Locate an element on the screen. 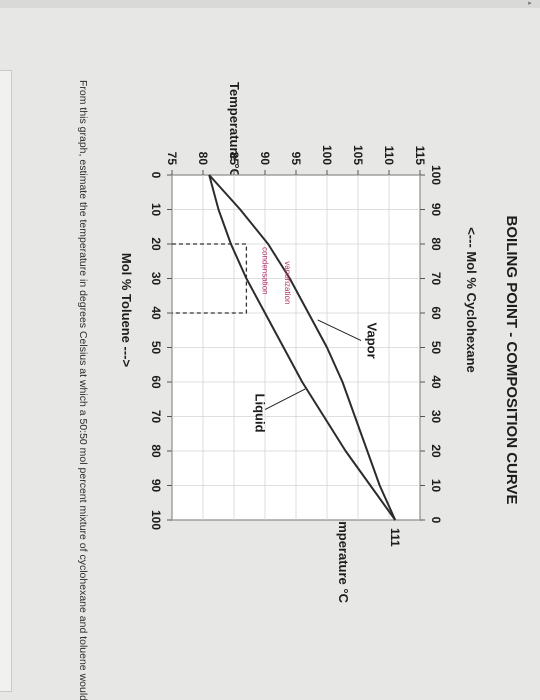 This screenshot has height=700, width=540. y-tick-label: 110 is located at coordinates (389, 156).